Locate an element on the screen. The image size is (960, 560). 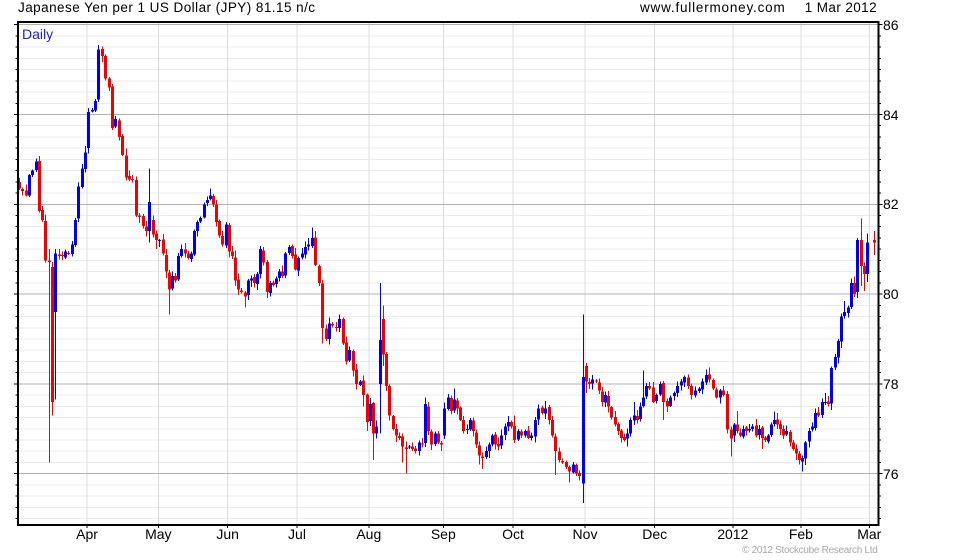
x-axis-label-jul: Jul is located at coordinates (297, 534).